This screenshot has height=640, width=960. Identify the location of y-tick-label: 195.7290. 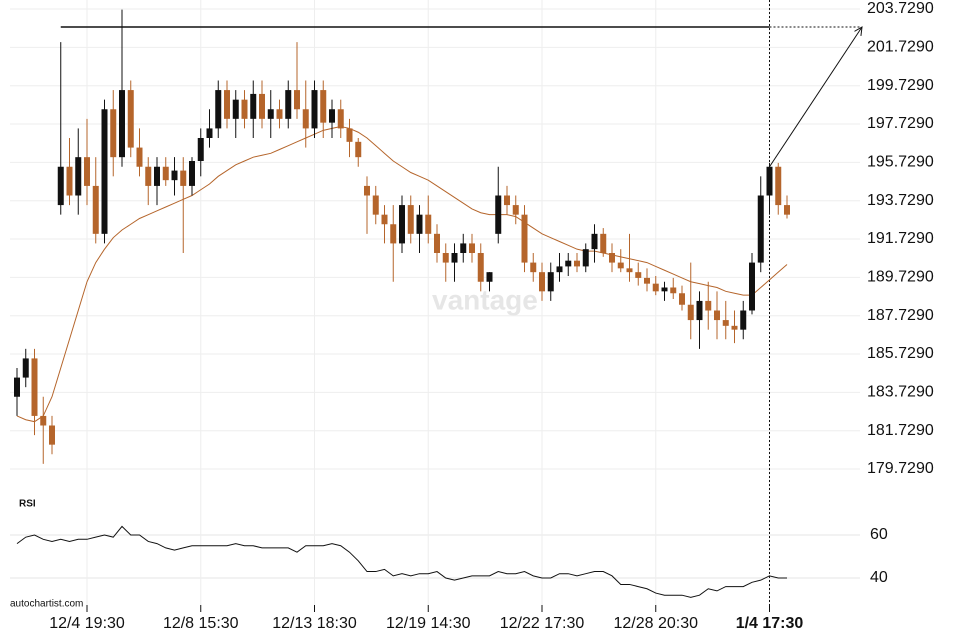
(900, 162).